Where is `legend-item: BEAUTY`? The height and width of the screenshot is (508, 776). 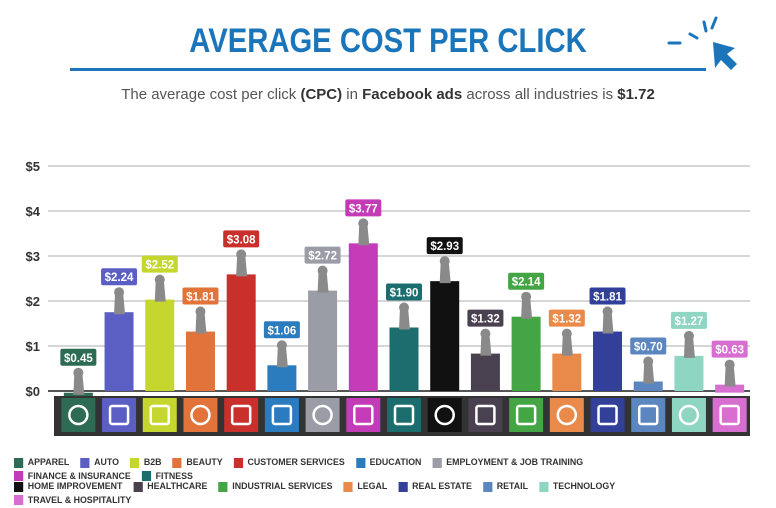 legend-item: BEAUTY is located at coordinates (197, 462).